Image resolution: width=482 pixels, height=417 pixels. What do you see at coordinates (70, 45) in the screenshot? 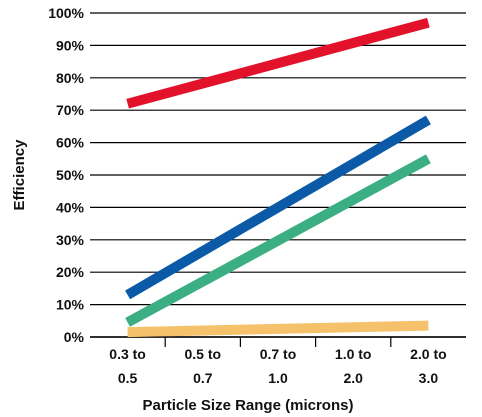
I see `y-tick-label: 90%` at bounding box center [70, 45].